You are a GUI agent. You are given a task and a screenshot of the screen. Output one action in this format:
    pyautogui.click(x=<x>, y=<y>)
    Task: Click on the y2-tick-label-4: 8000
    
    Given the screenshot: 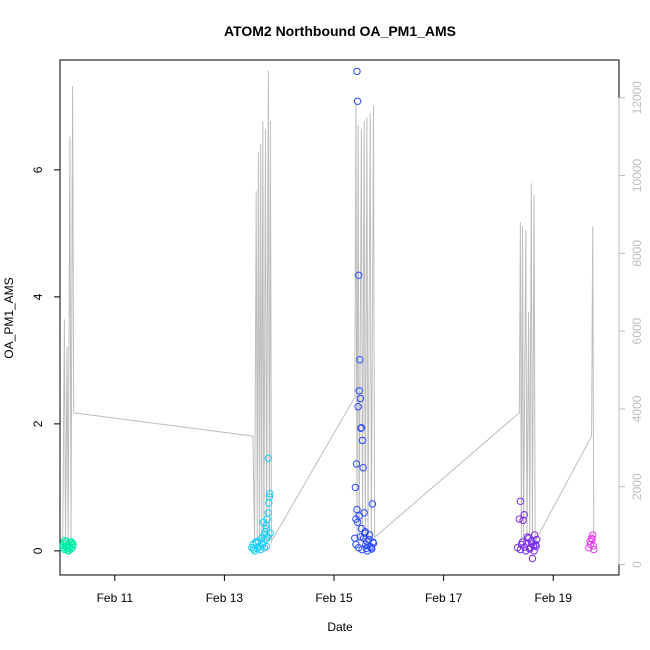 What is the action you would take?
    pyautogui.click(x=637, y=253)
    